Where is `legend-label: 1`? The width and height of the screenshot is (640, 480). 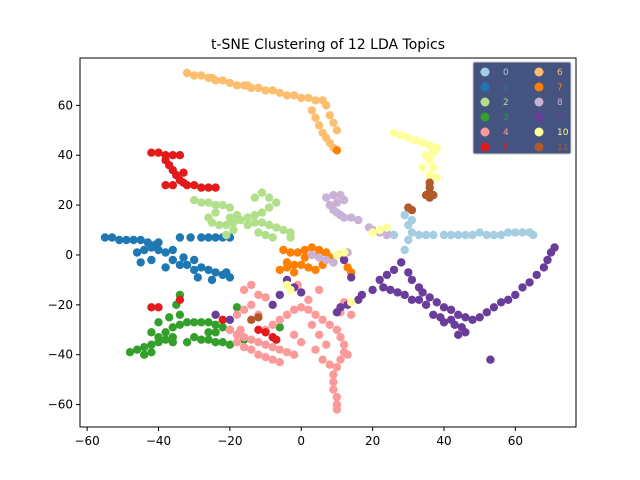 legend-label: 1 is located at coordinates (506, 88).